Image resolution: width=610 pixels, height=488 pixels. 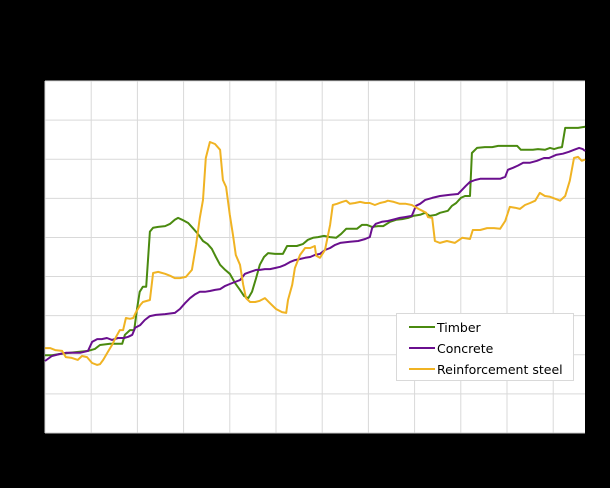 I want to click on timber-line-swatch-icon, so click(x=422, y=327).